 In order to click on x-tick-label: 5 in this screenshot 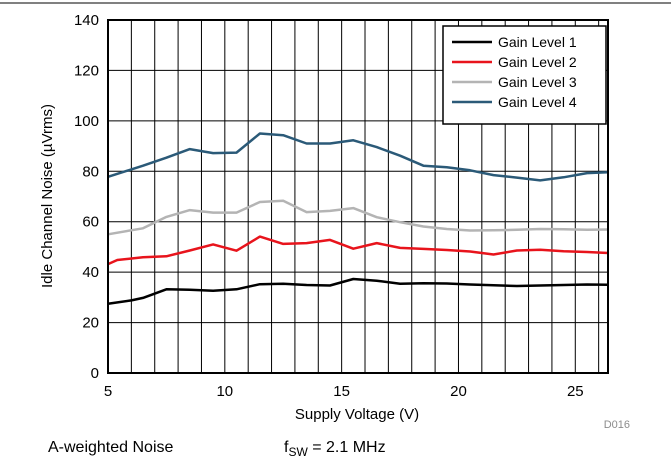, I will do `click(108, 391)`.